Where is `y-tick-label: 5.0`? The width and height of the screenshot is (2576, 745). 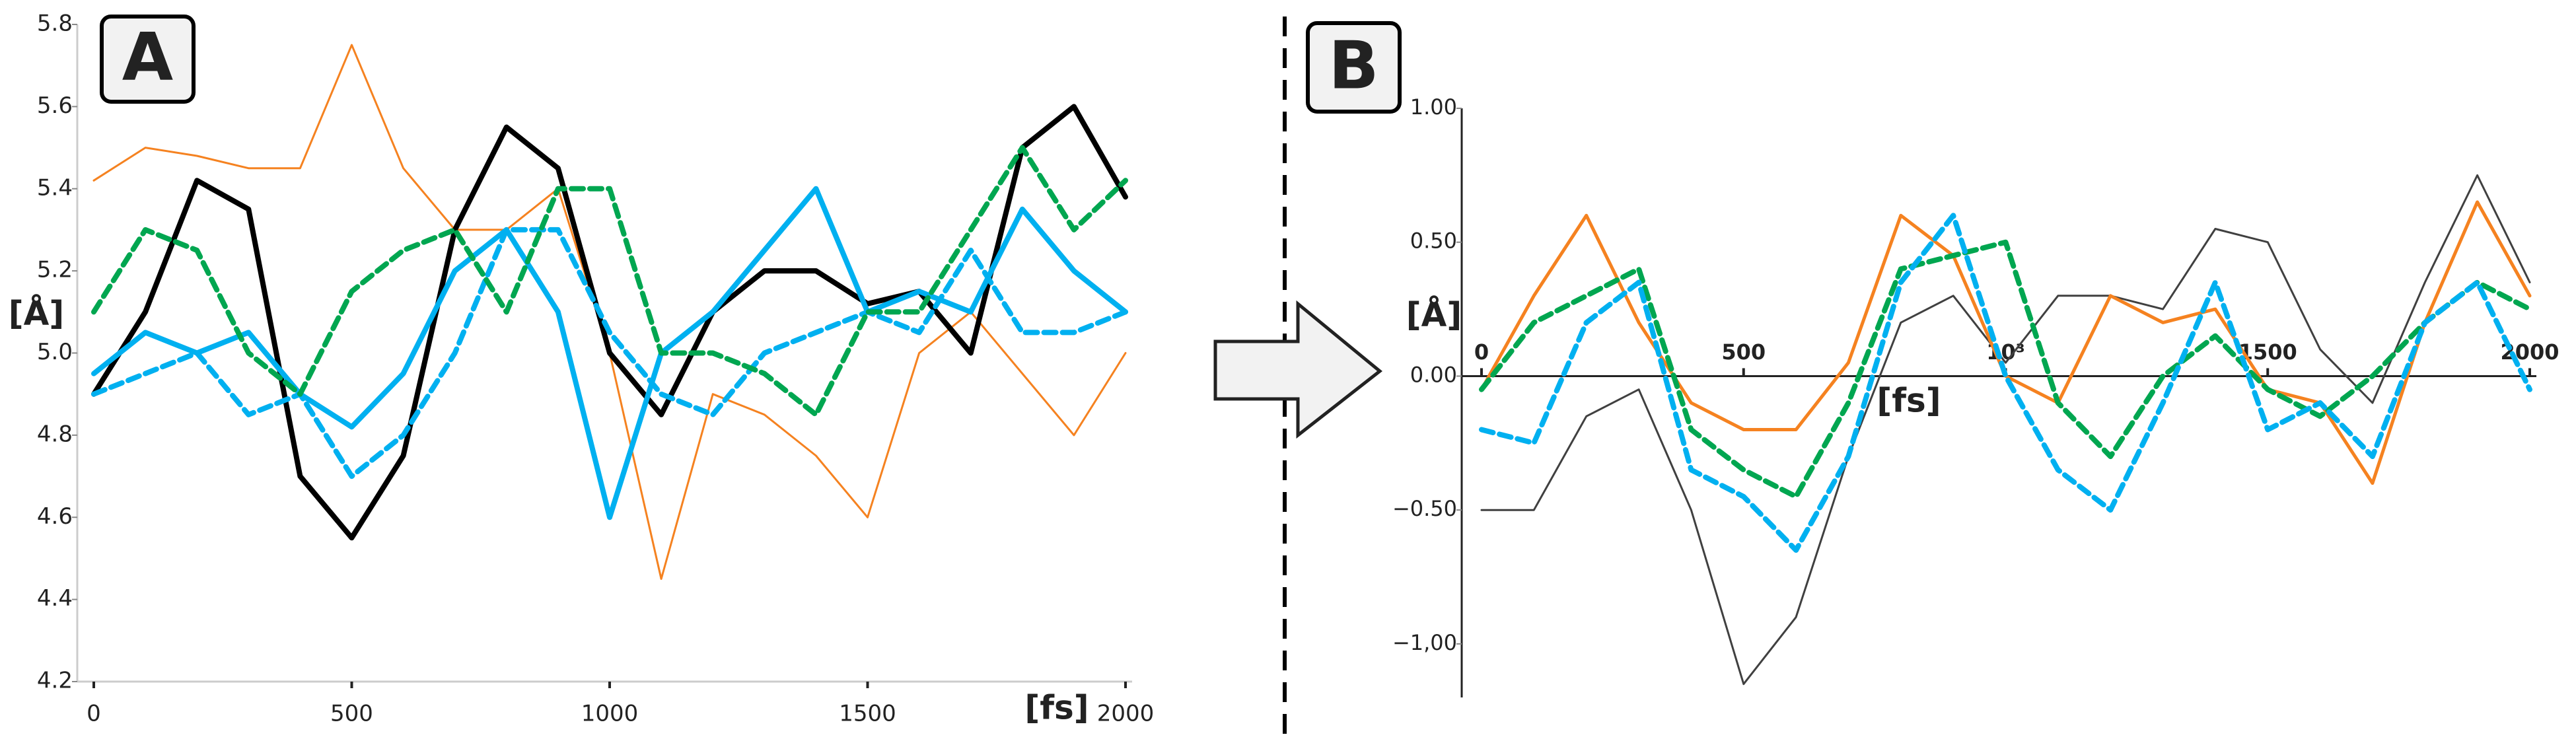 y-tick-label: 5.0 is located at coordinates (55, 352).